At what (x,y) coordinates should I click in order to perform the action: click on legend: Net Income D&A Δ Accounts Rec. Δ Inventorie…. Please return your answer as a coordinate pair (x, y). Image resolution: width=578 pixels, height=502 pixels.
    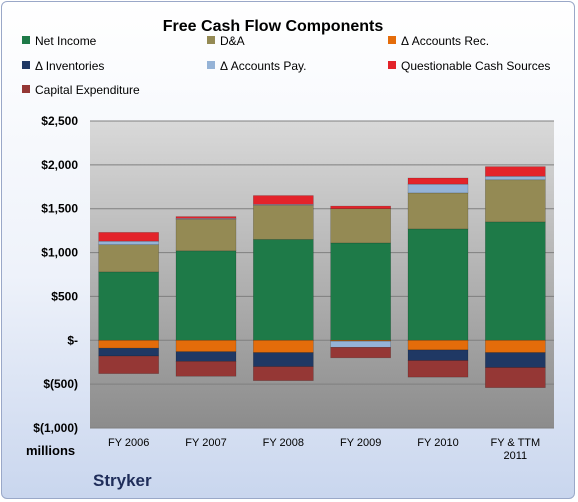
    Looking at the image, I should click on (286, 65).